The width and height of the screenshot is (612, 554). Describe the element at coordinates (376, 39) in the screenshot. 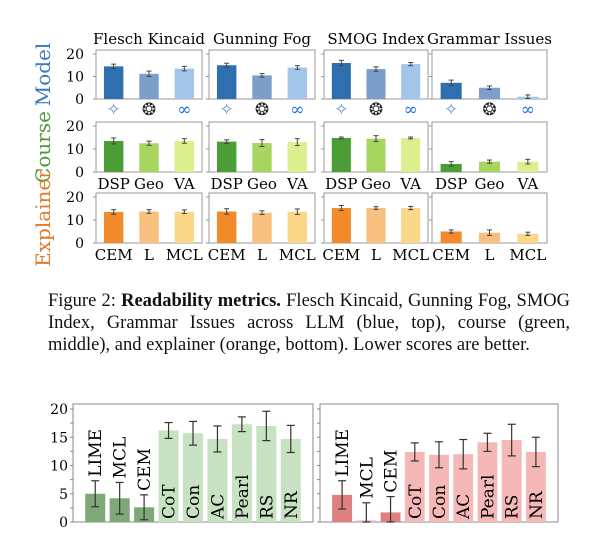

I see `column-title: SMOG Index` at that location.